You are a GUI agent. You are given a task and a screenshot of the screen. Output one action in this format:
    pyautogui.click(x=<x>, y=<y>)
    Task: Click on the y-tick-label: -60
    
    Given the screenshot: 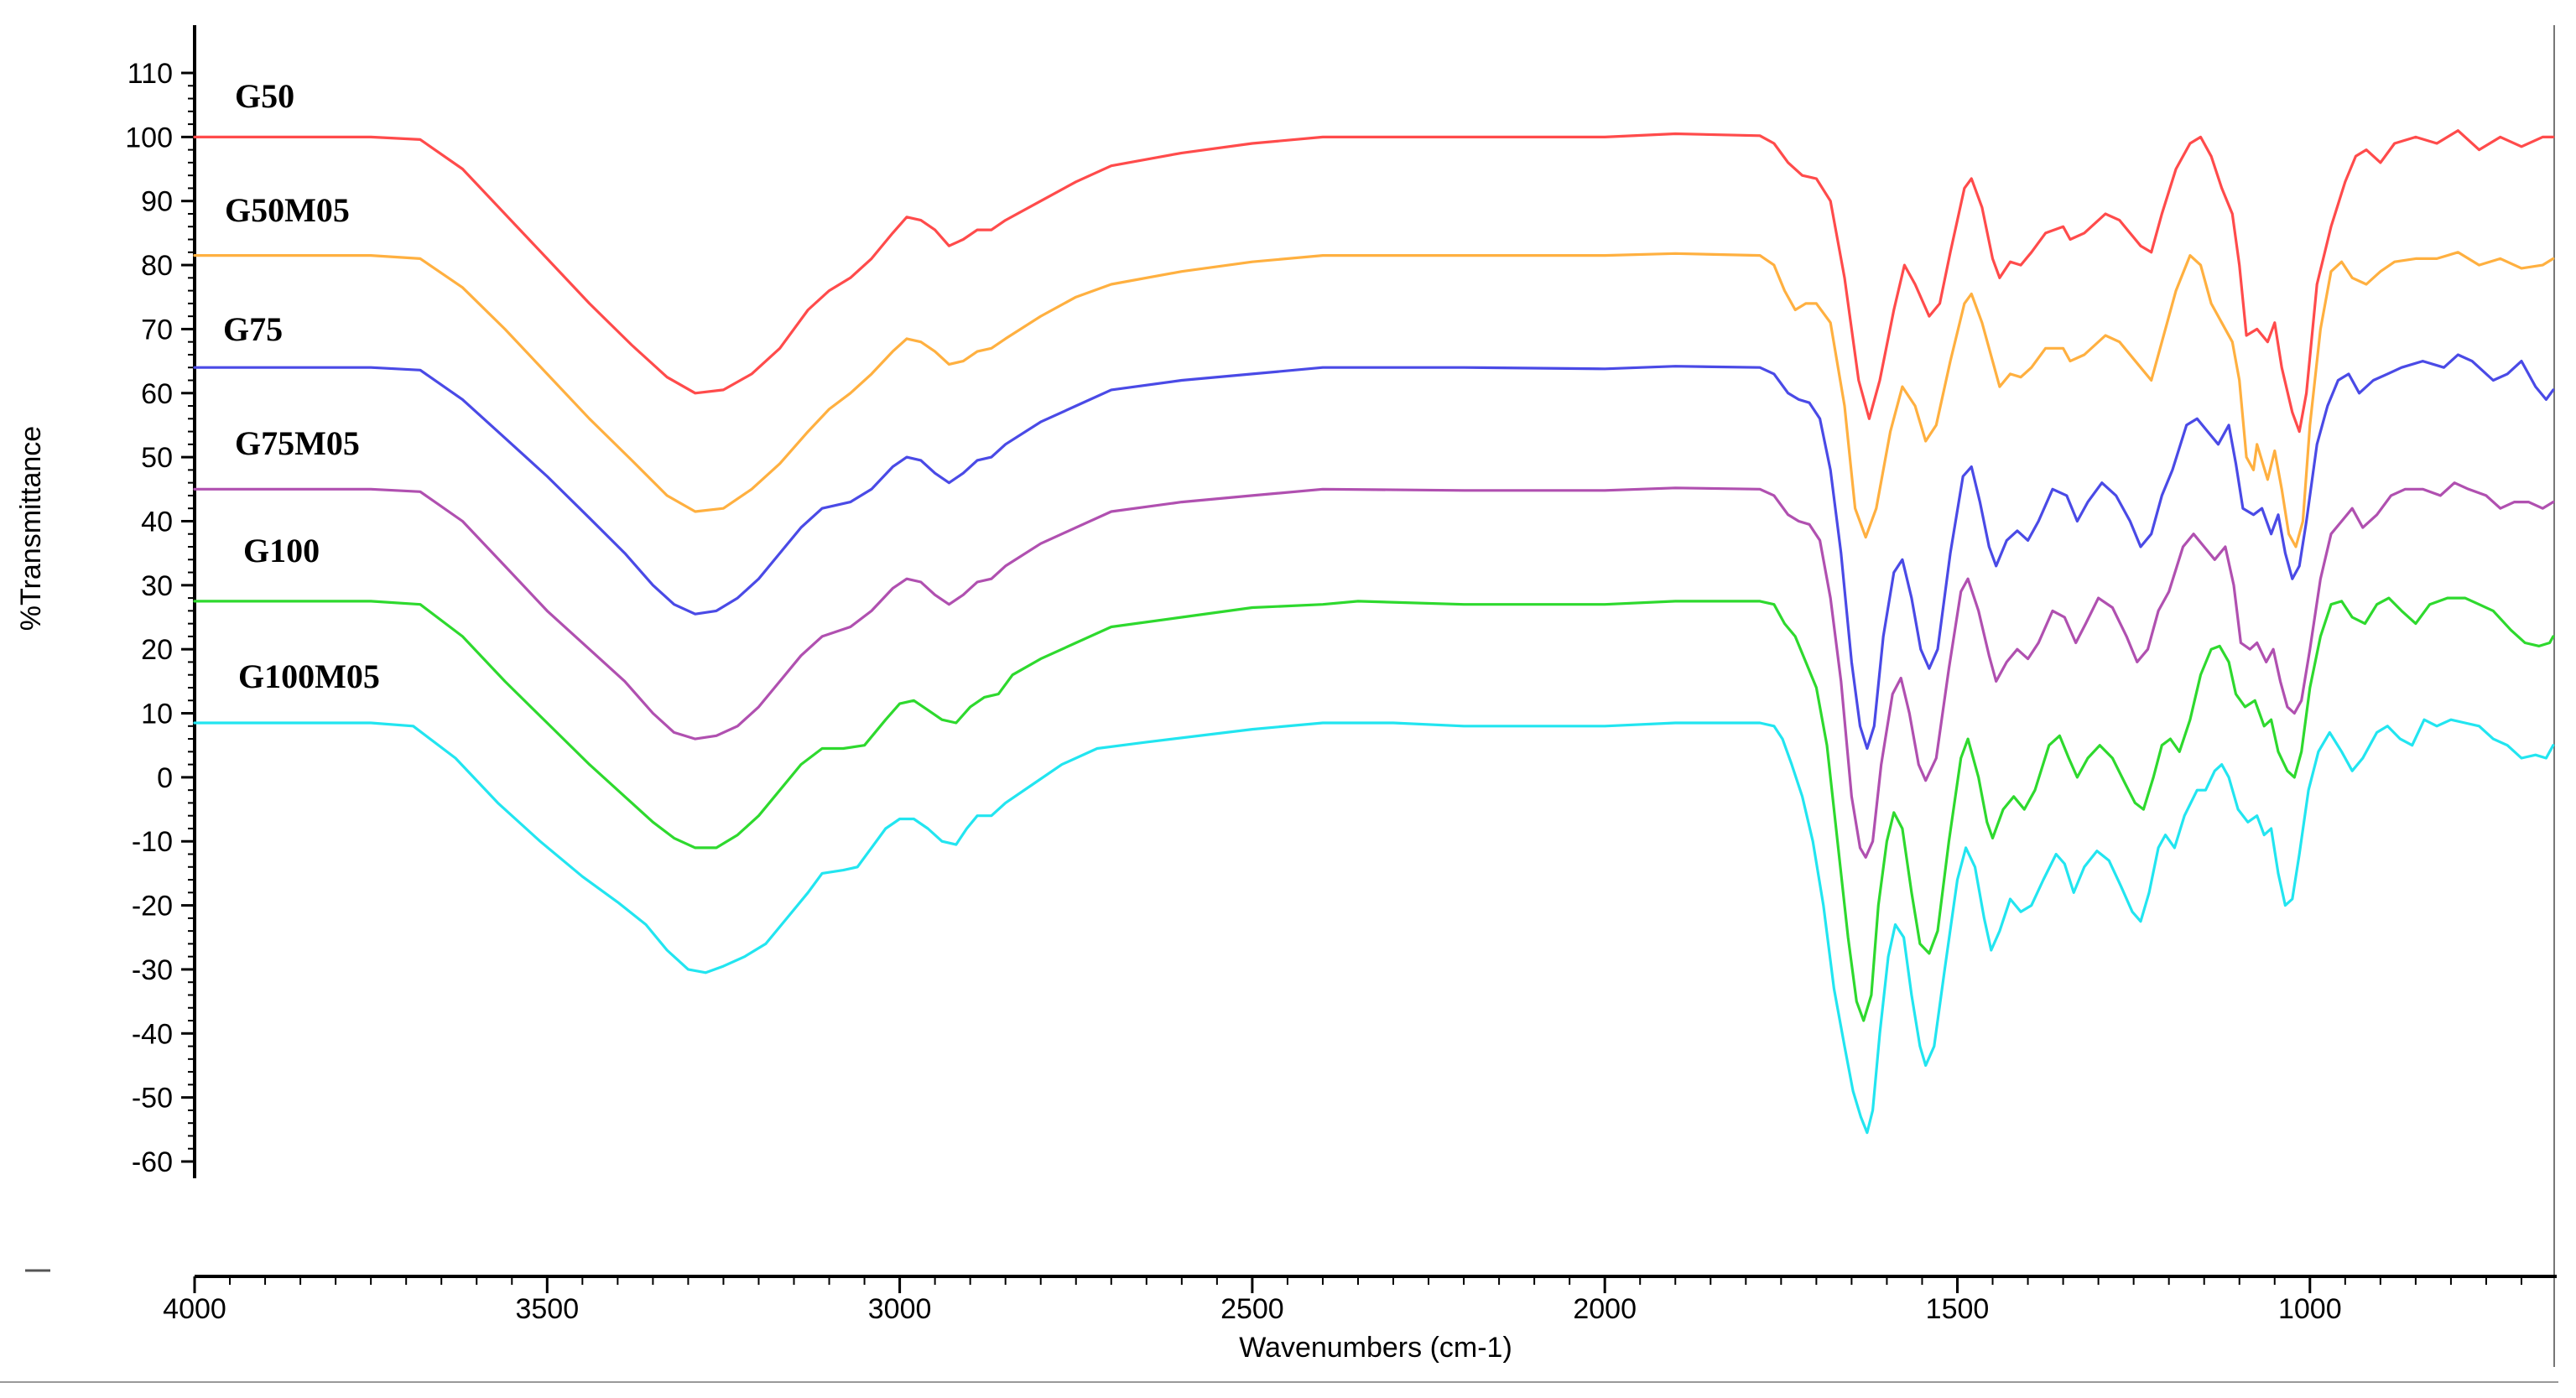 What is the action you would take?
    pyautogui.click(x=152, y=1162)
    